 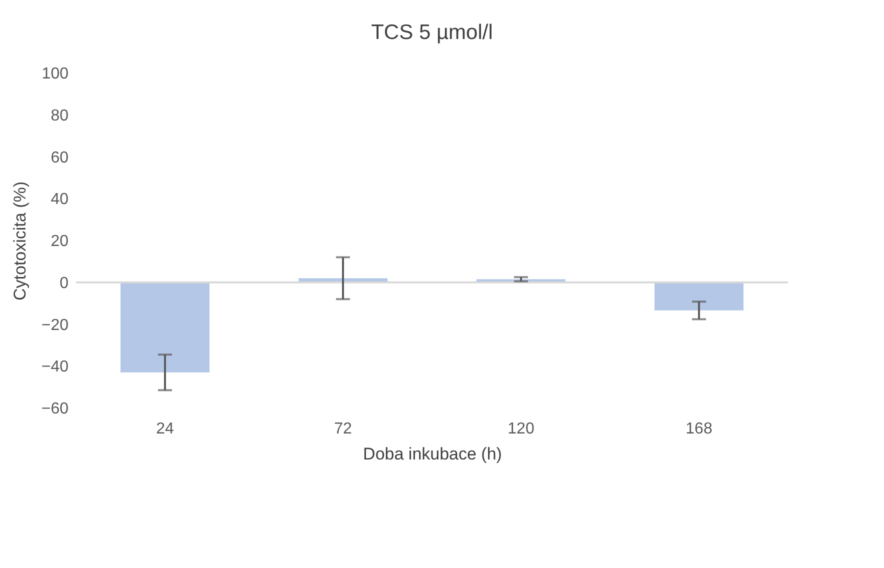 I want to click on x-tick-label: 24, so click(x=165, y=429).